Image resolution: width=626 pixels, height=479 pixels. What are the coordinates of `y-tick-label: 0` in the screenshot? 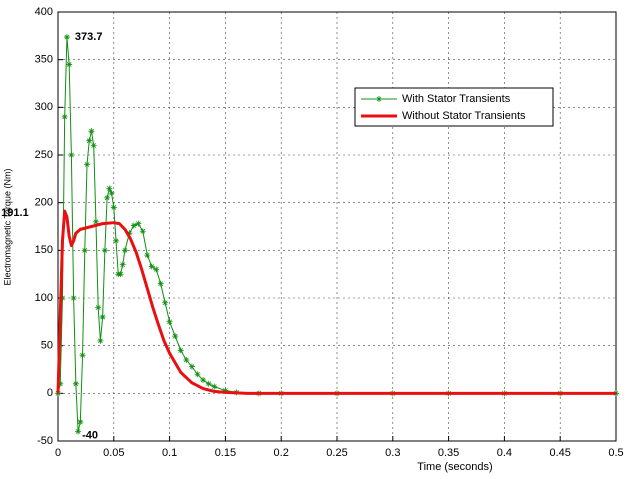 It's located at (50, 393).